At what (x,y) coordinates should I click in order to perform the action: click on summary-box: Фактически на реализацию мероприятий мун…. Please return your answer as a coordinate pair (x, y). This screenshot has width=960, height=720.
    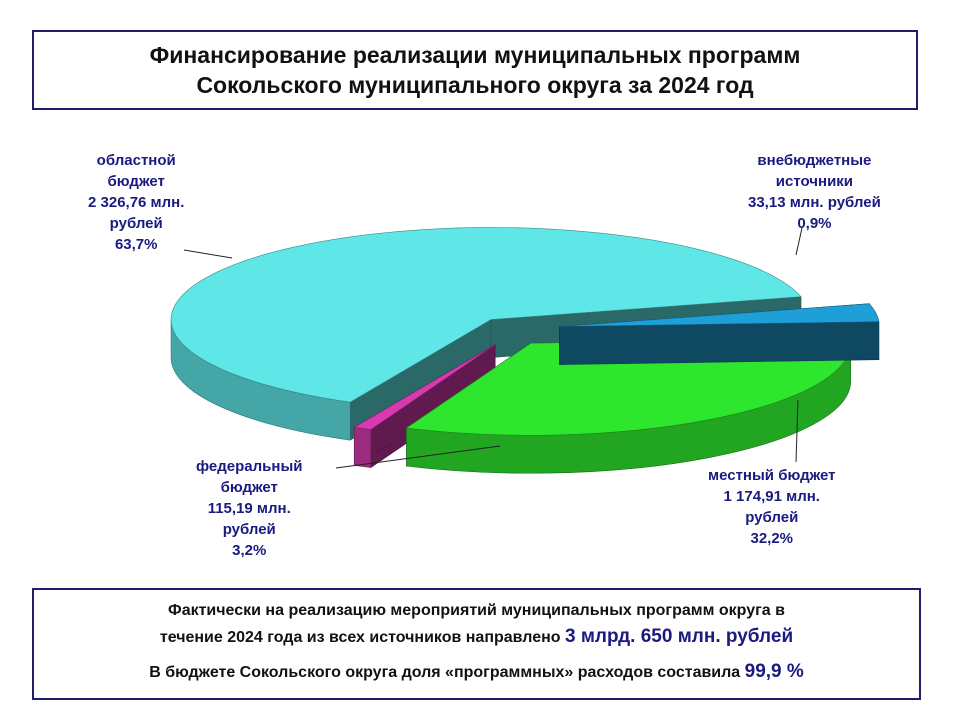
    Looking at the image, I should click on (476, 644).